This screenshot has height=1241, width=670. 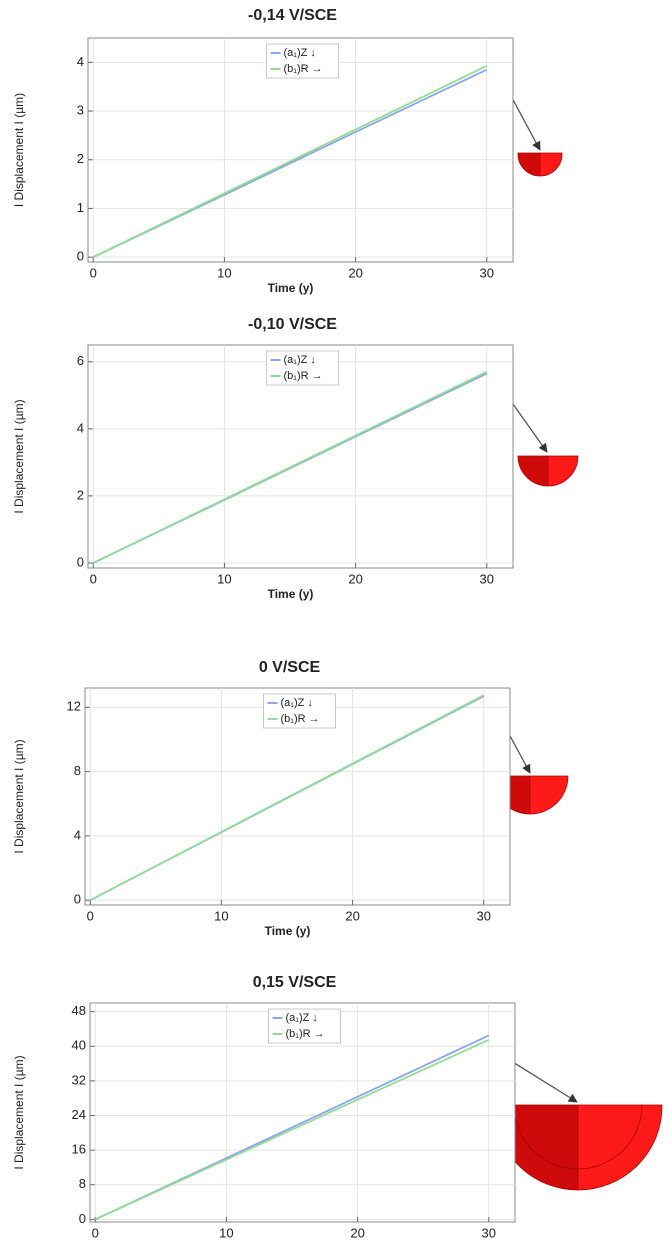 What do you see at coordinates (79, 1149) in the screenshot?
I see `y-tick-label: 16` at bounding box center [79, 1149].